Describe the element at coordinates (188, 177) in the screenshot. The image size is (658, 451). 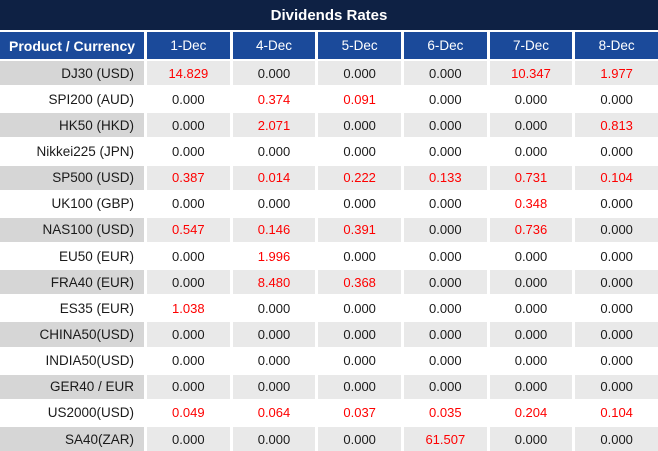
I see `value-cell: 0.387` at that location.